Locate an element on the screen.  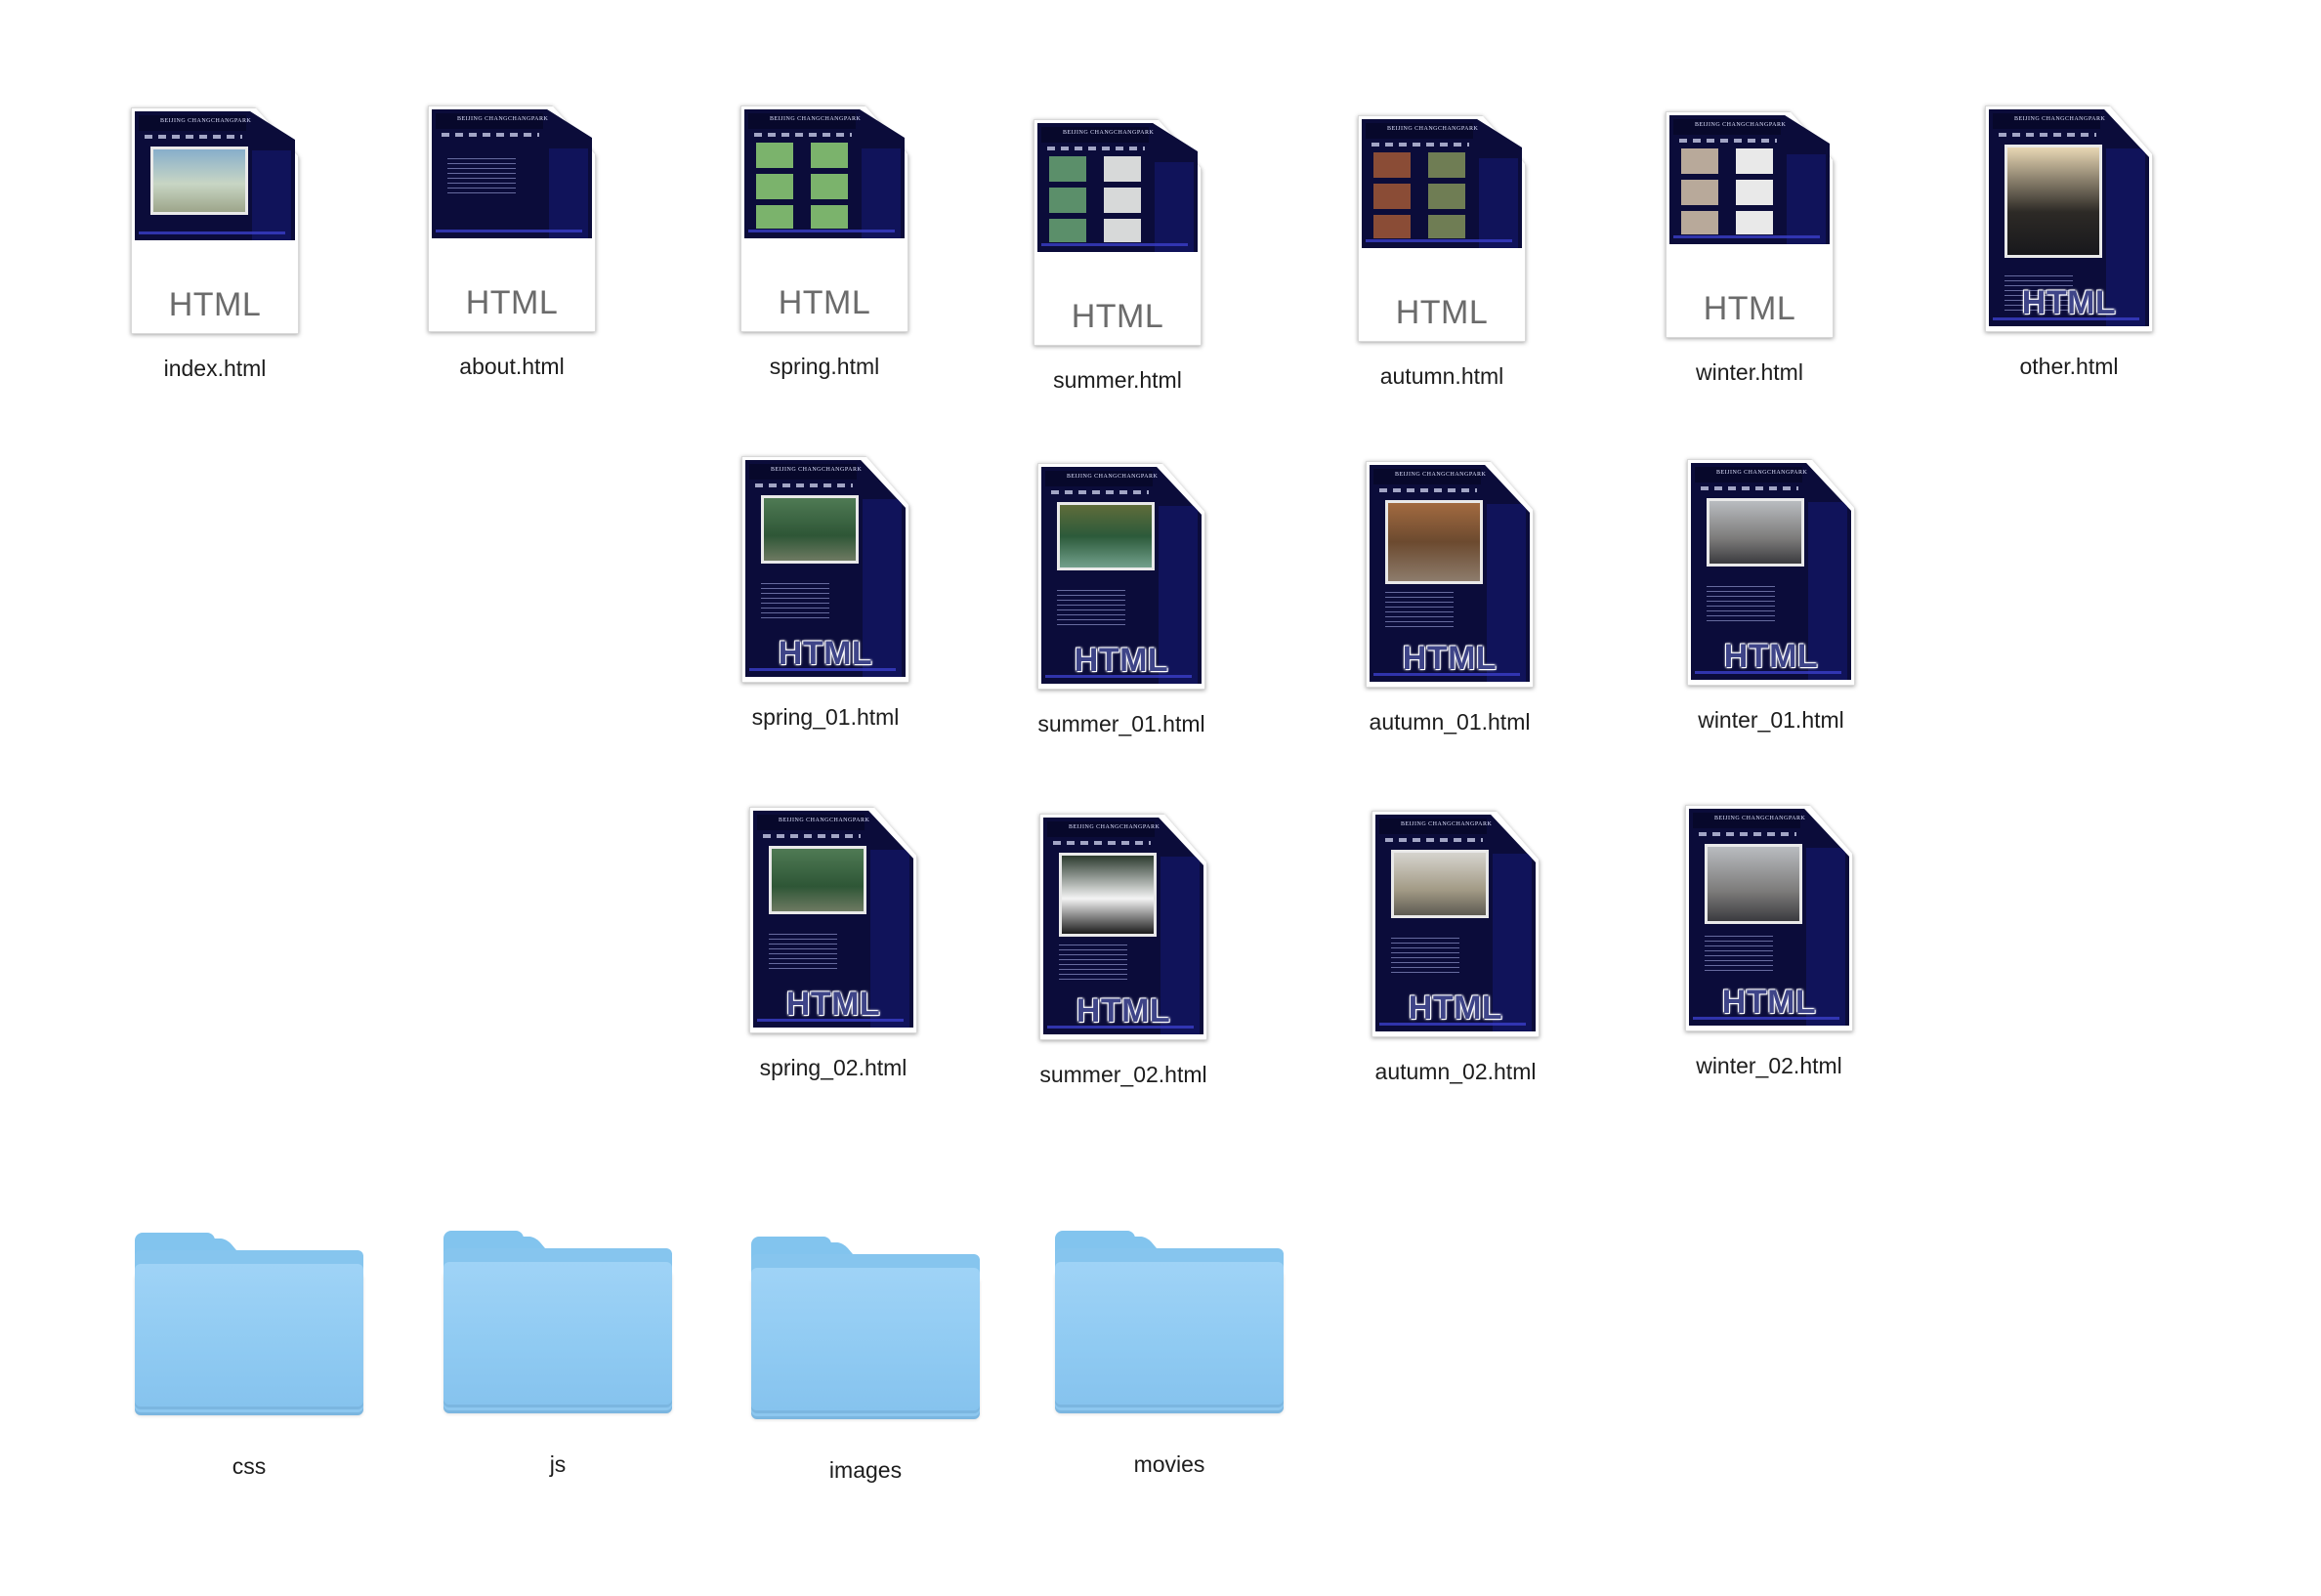
file-label: autumn_02.html is located at coordinates (1455, 1071).